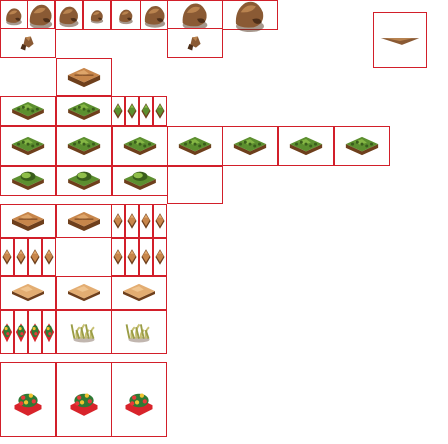 This screenshot has height=444, width=448. I want to click on thin-slab-sprite, so click(400, 41).